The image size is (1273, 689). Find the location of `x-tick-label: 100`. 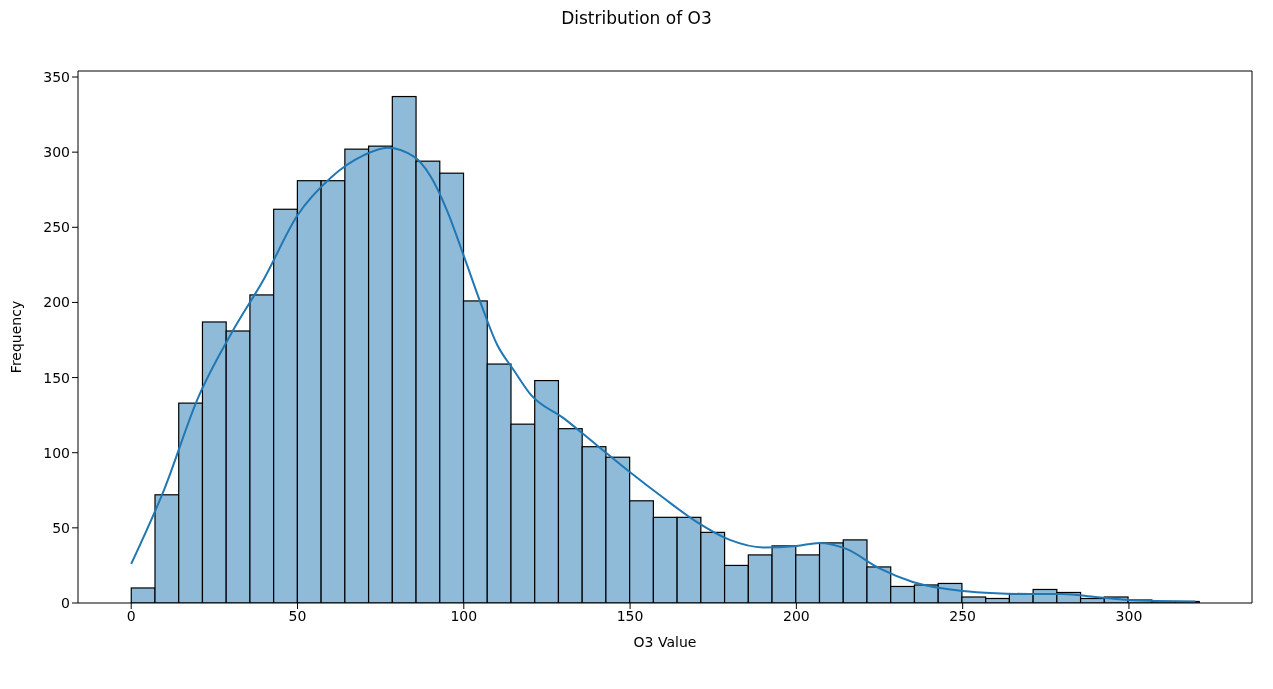

x-tick-label: 100 is located at coordinates (464, 615).